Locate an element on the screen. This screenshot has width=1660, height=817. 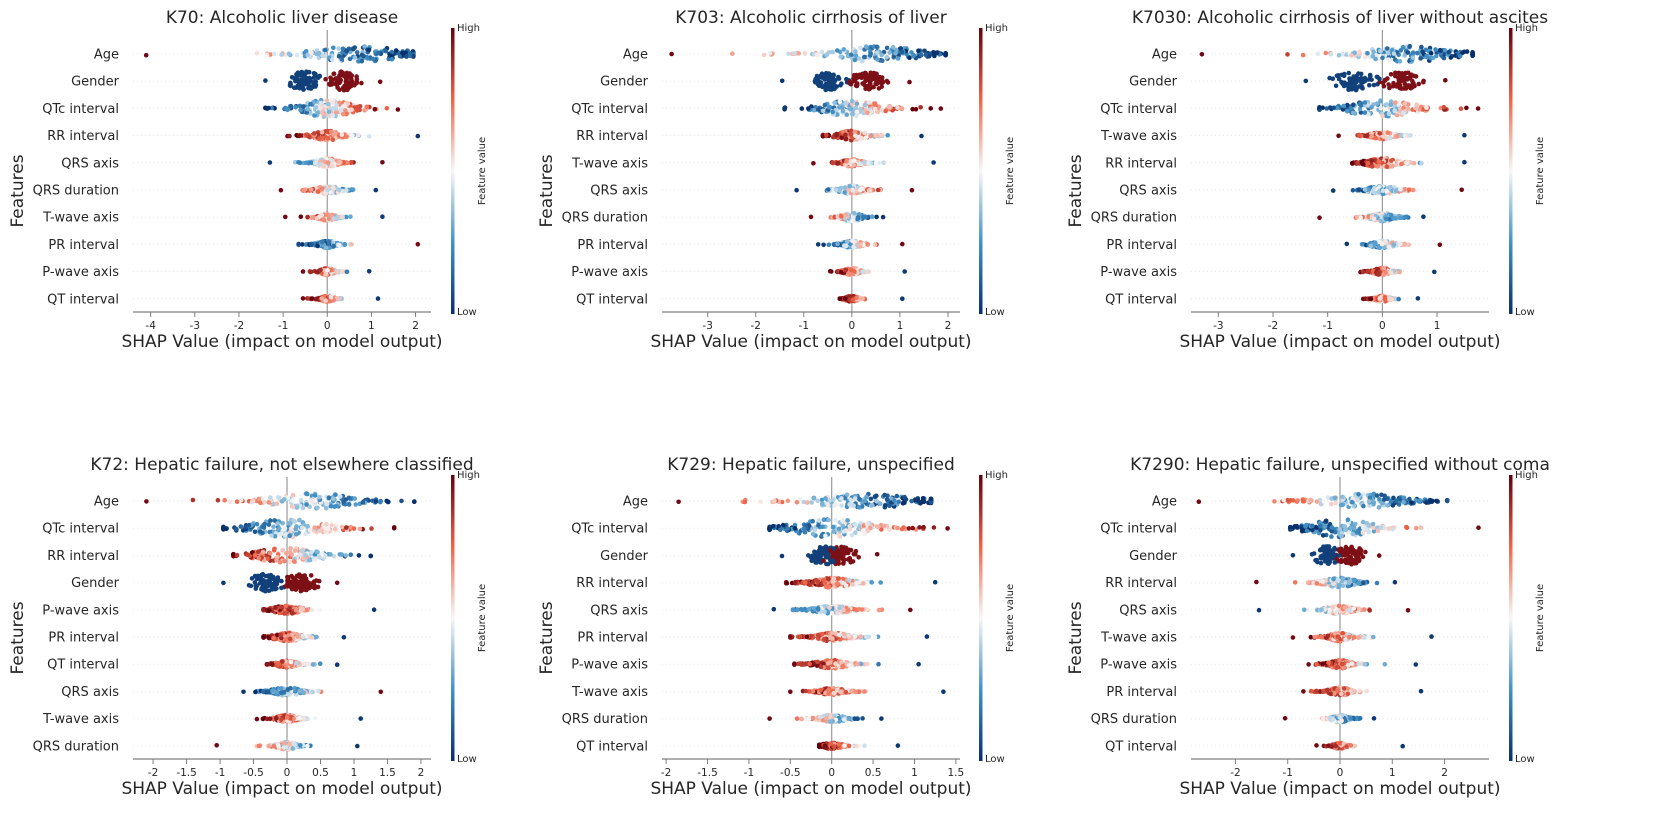
beeswarm-age is located at coordinates (1337, 53).